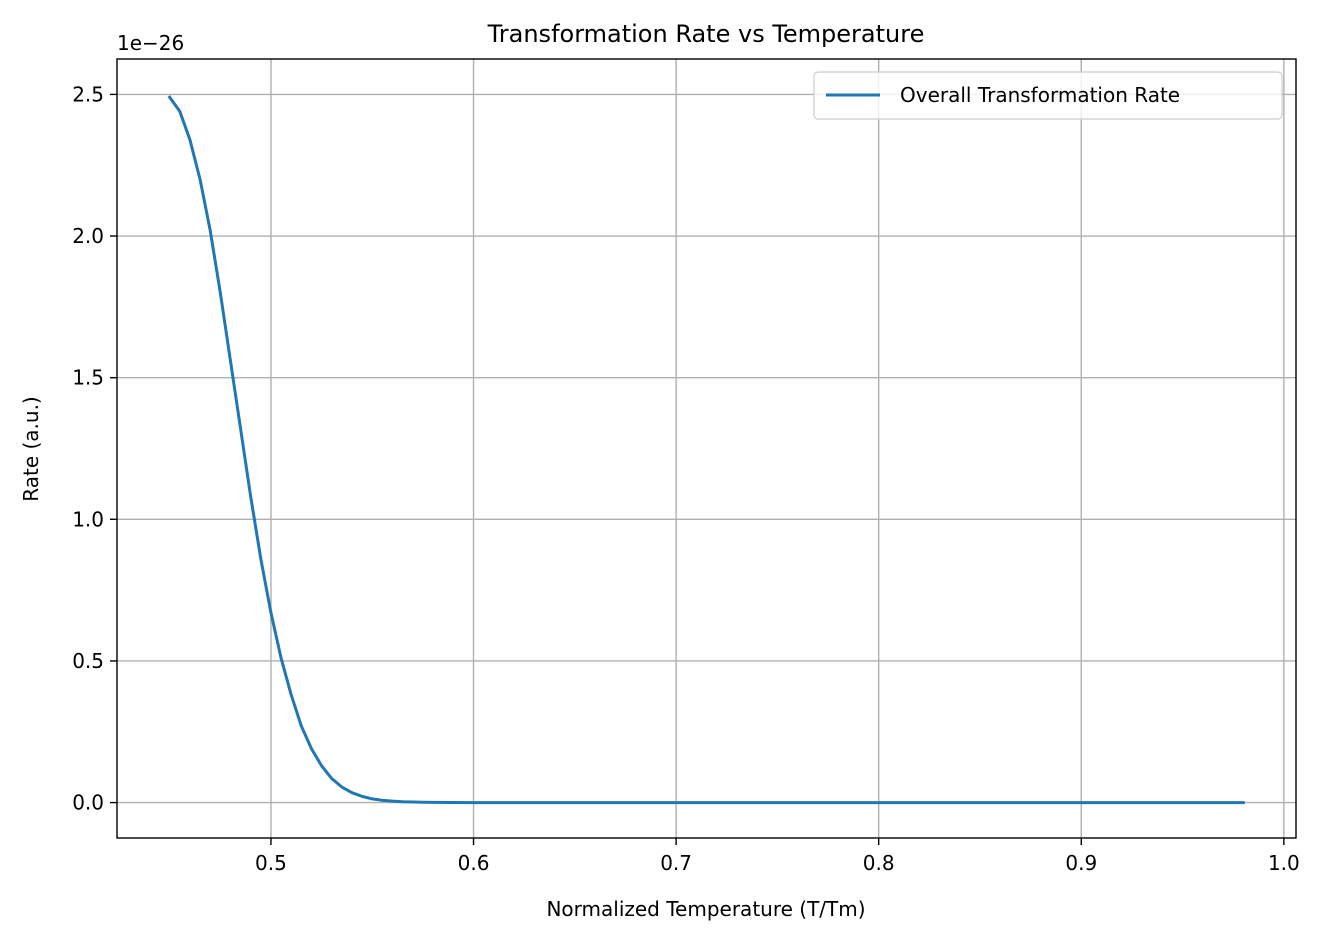 Image resolution: width=1322 pixels, height=940 pixels. Describe the element at coordinates (31, 448) in the screenshot. I see `y-axis-label: Rate (a.u.)` at that location.